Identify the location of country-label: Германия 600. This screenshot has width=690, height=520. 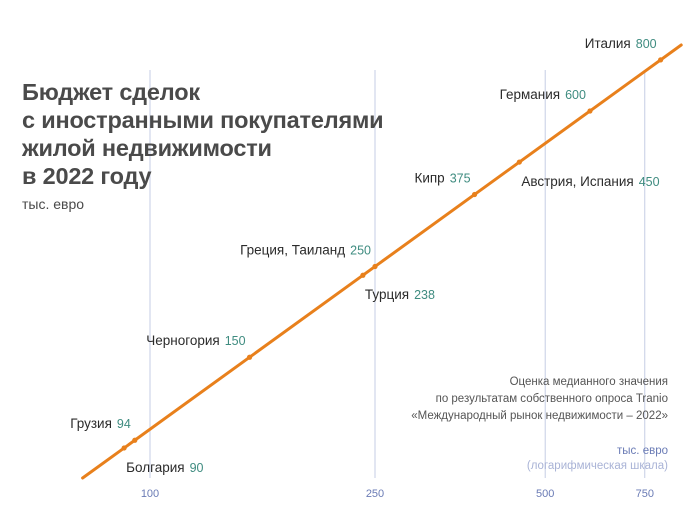
(543, 94).